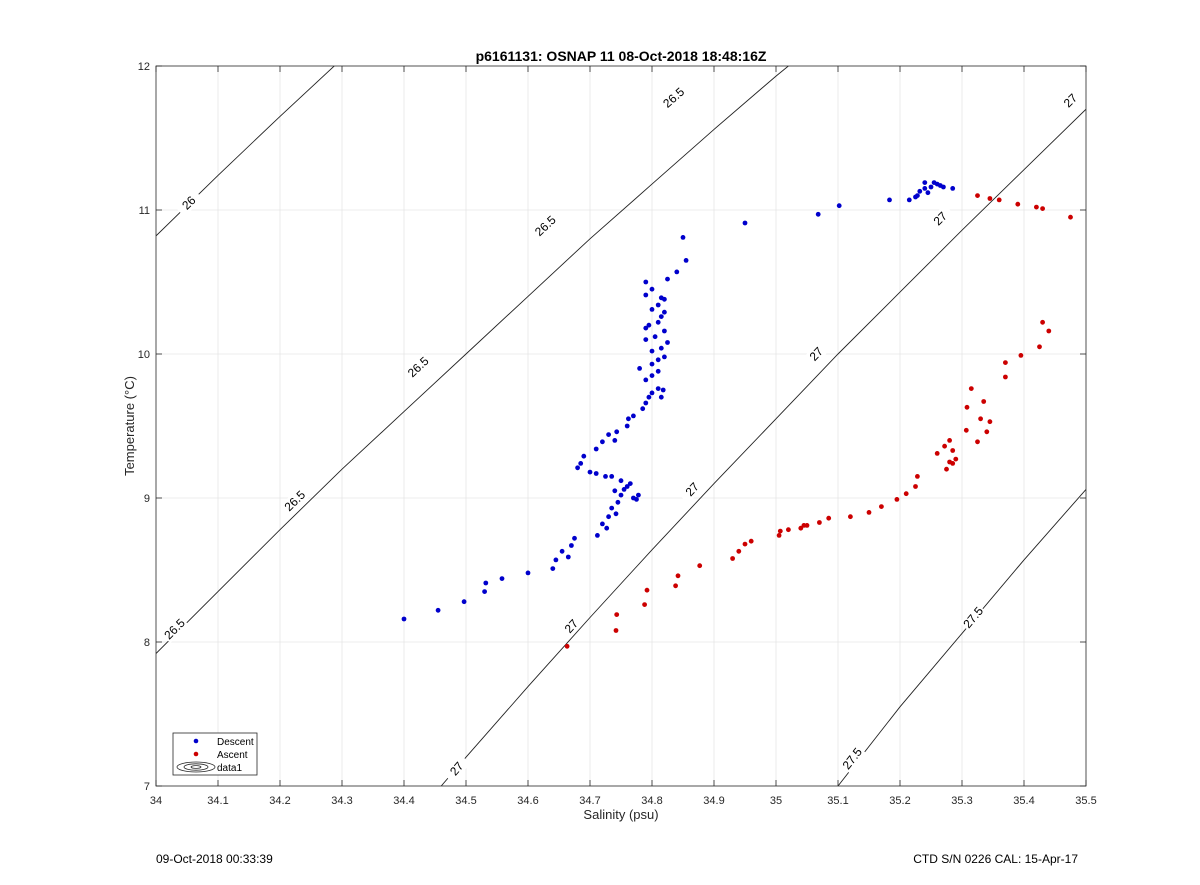 This screenshot has height=885, width=1200. What do you see at coordinates (1023, 801) in the screenshot?
I see `x-tick-label: 35.4` at bounding box center [1023, 801].